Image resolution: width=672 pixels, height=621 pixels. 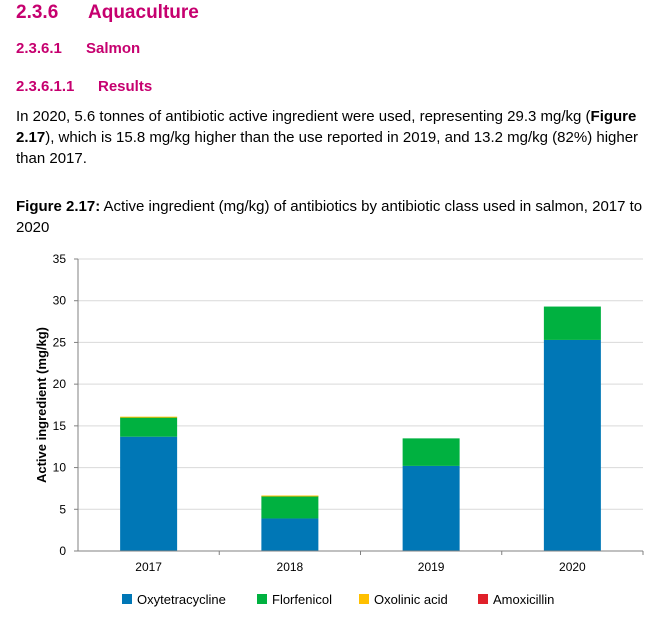 I want to click on x-tick-label: 2017, so click(x=148, y=567).